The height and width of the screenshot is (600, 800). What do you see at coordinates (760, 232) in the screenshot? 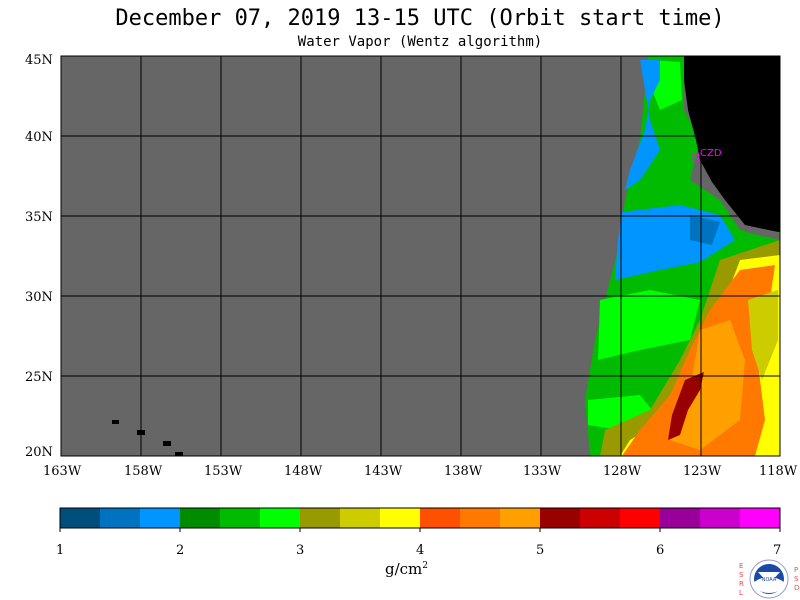
I see `coastal-no-data` at bounding box center [760, 232].